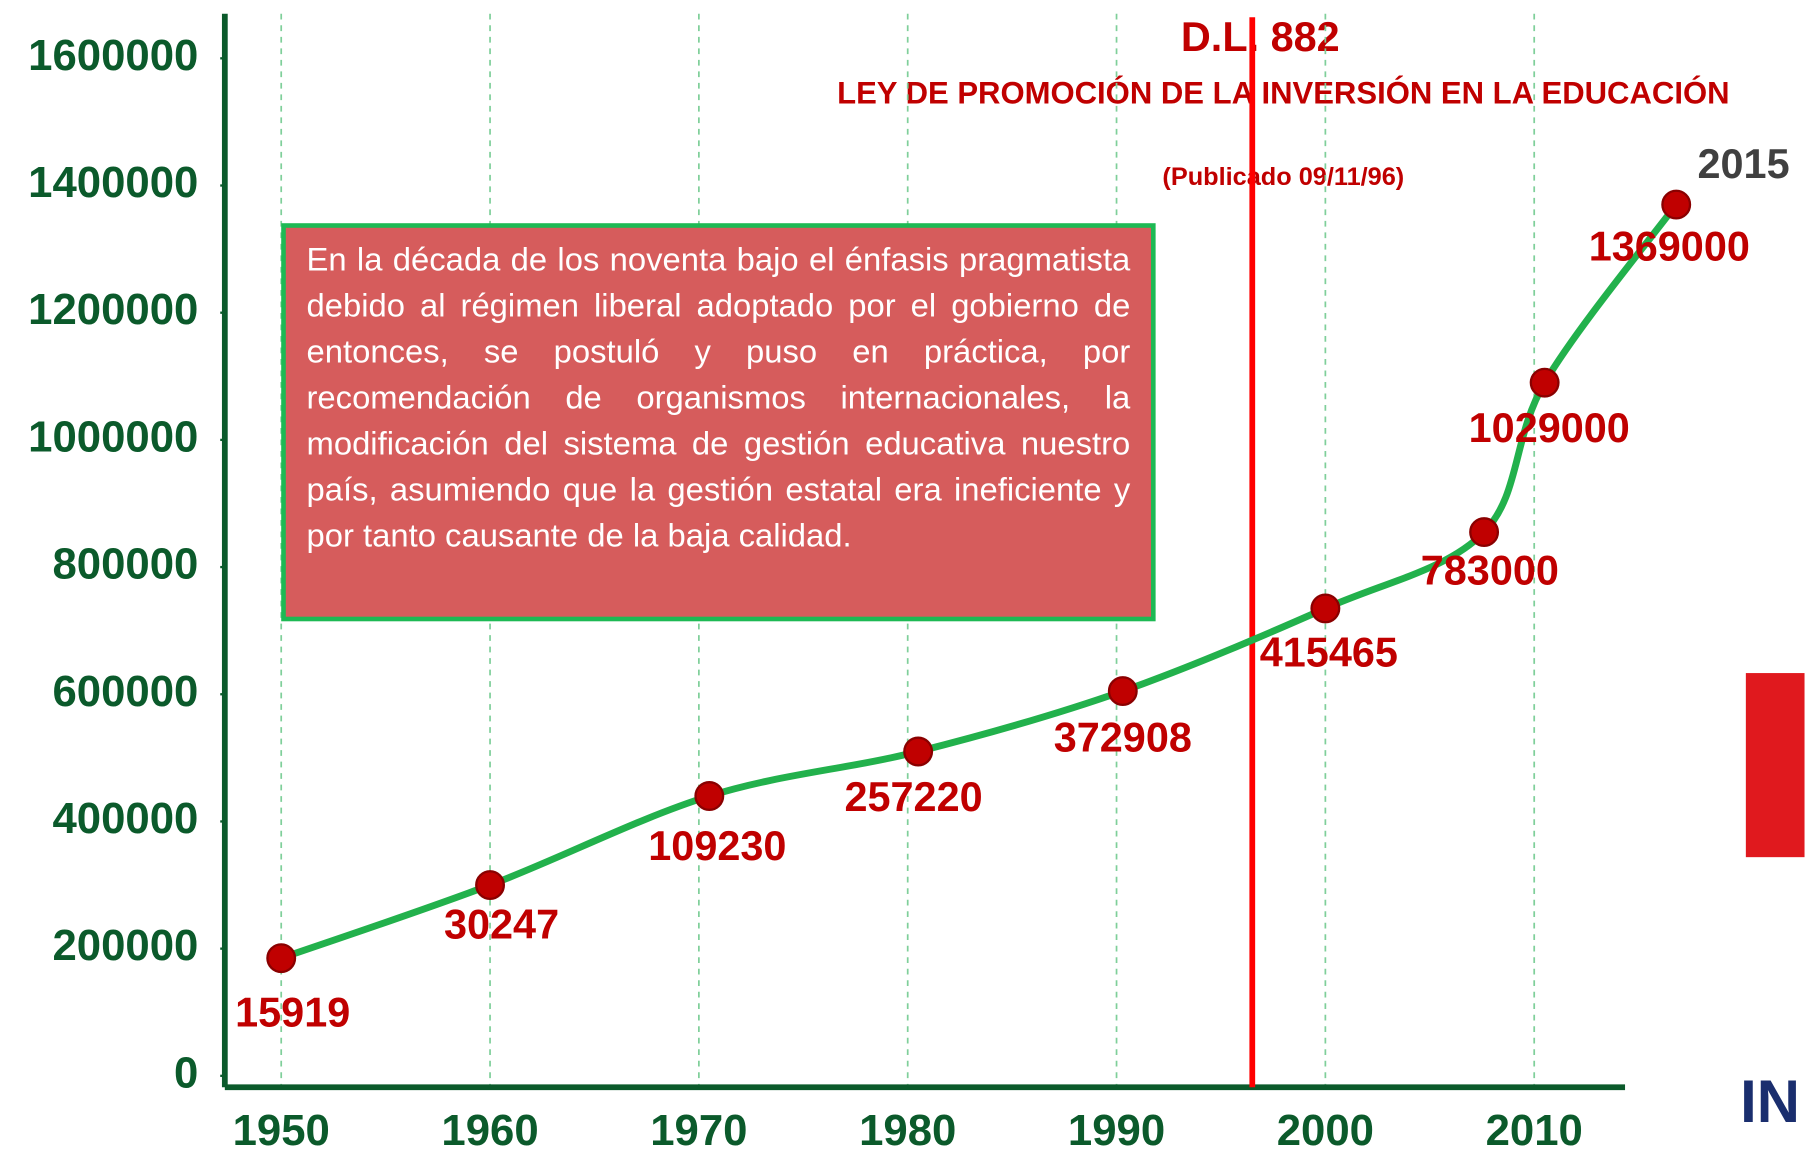 Image resolution: width=1805 pixels, height=1159 pixels. What do you see at coordinates (292, 1013) in the screenshot?
I see `point-label: 15919` at bounding box center [292, 1013].